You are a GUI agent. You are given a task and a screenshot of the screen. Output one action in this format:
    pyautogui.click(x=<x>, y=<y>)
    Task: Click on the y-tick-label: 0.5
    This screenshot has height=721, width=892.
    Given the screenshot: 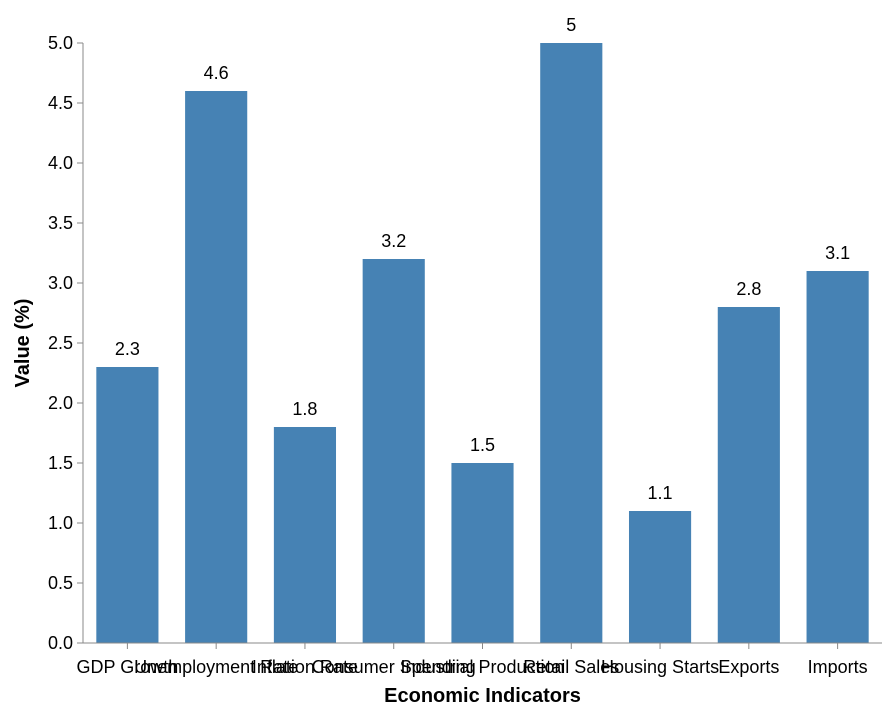 What is the action you would take?
    pyautogui.click(x=60, y=583)
    